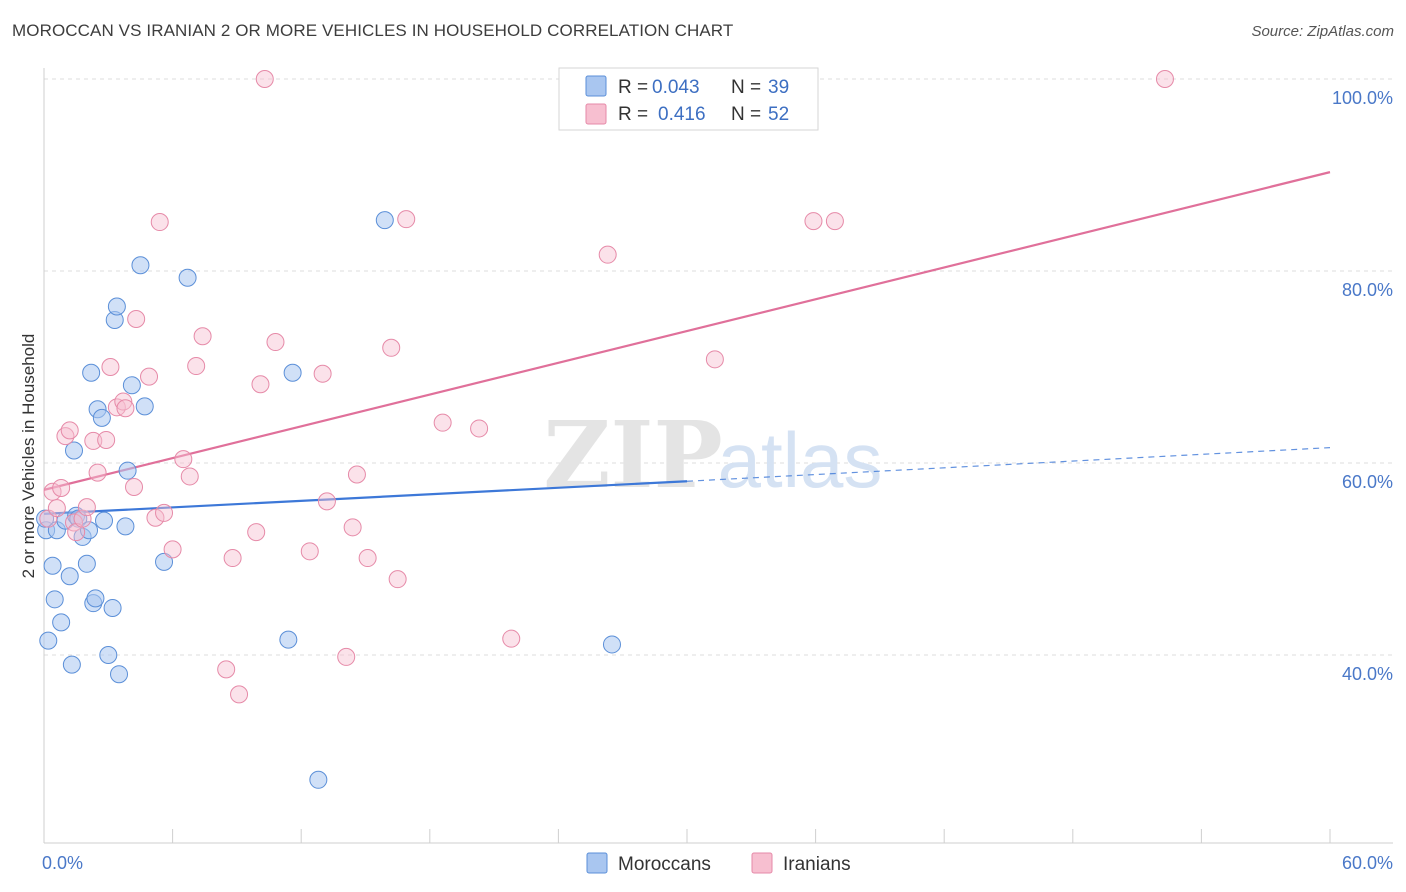 The image size is (1406, 892). What do you see at coordinates (688, 99) in the screenshot?
I see `legend: R = 0.043 N = 39 R = 0.416 N = 52` at bounding box center [688, 99].